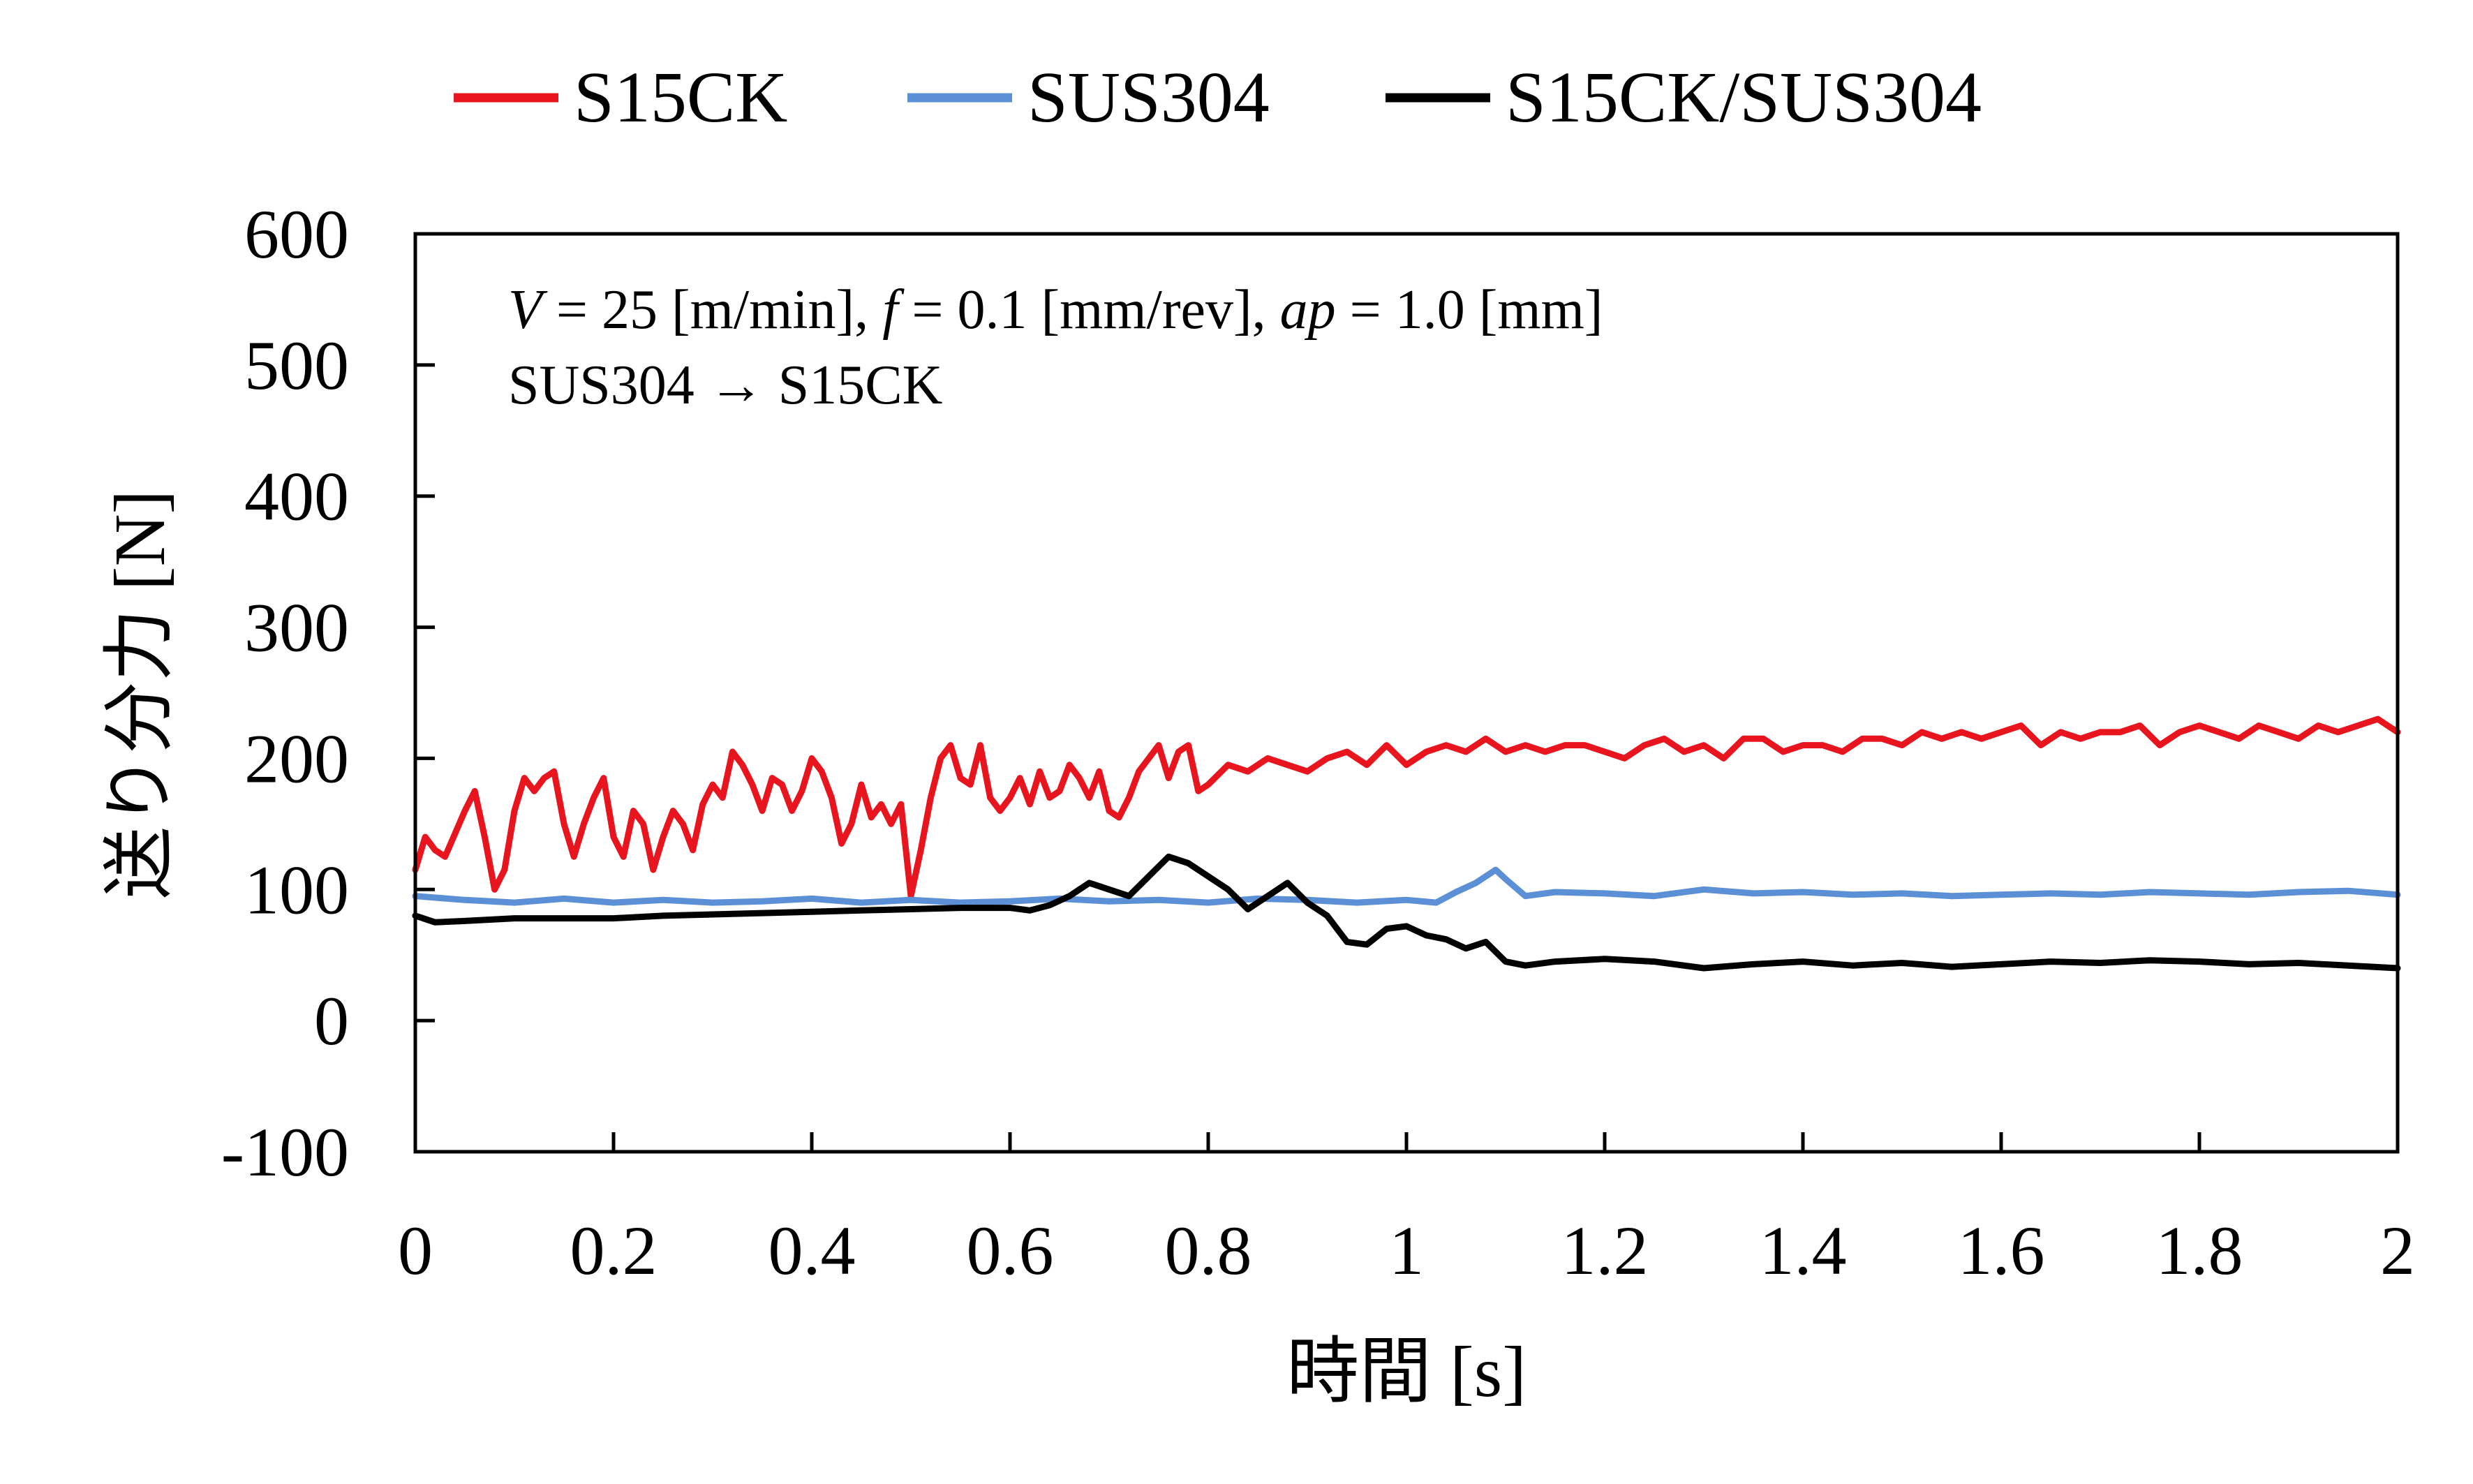  Describe the element at coordinates (812, 1250) in the screenshot. I see `x-tick-label: 0.4` at that location.